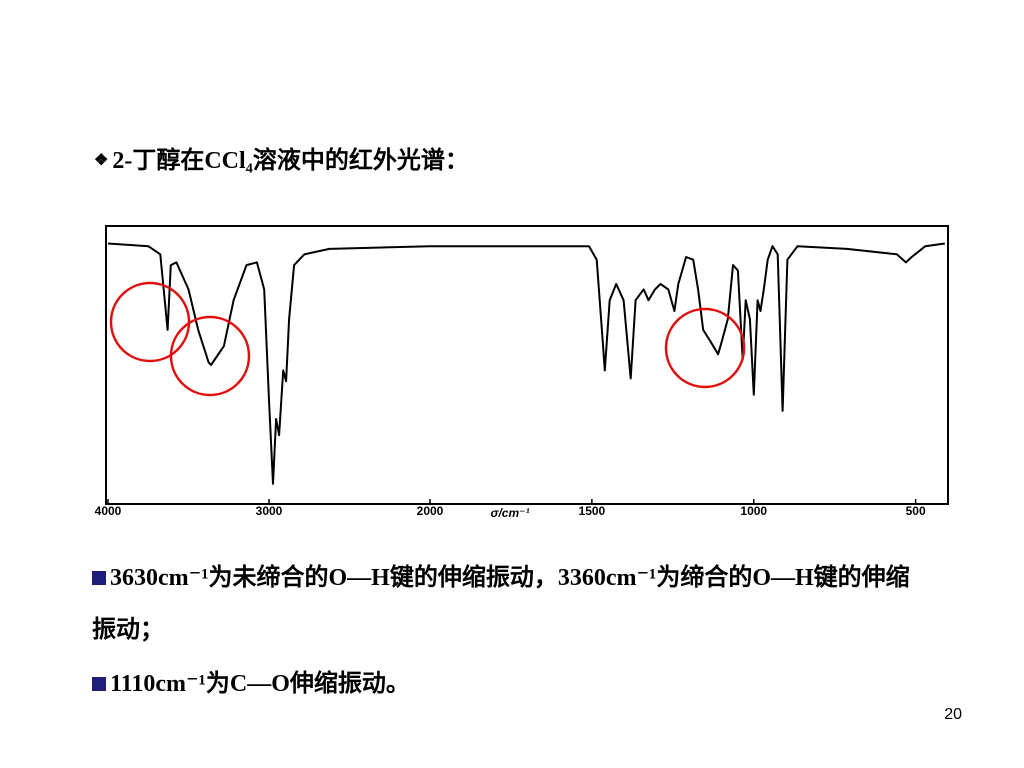 Image resolution: width=1024 pixels, height=768 pixels. I want to click on x-tick-label: 1000, so click(753, 511).